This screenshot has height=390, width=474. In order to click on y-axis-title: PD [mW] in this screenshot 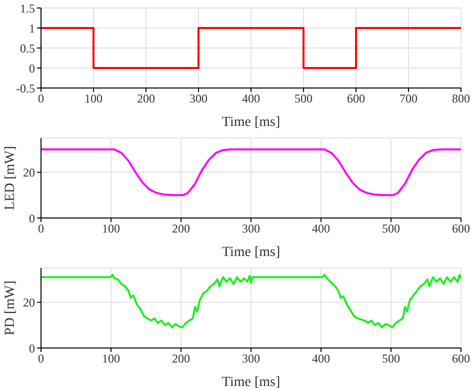, I will do `click(10, 308)`.